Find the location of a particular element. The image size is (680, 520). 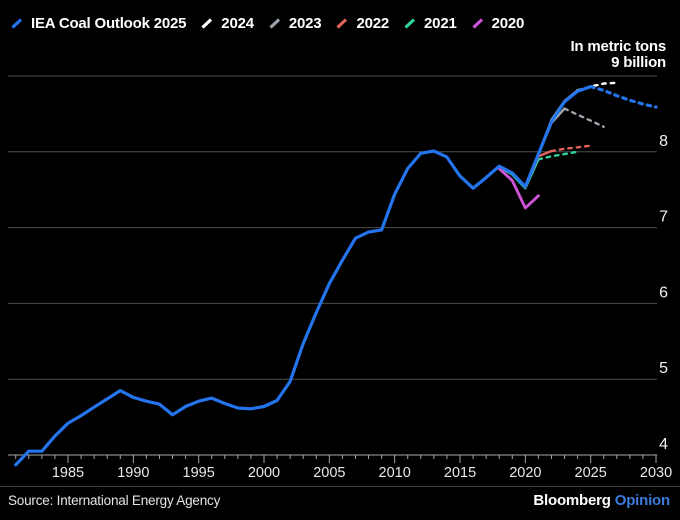

brand-bloomberg: Bloomberg is located at coordinates (572, 500).